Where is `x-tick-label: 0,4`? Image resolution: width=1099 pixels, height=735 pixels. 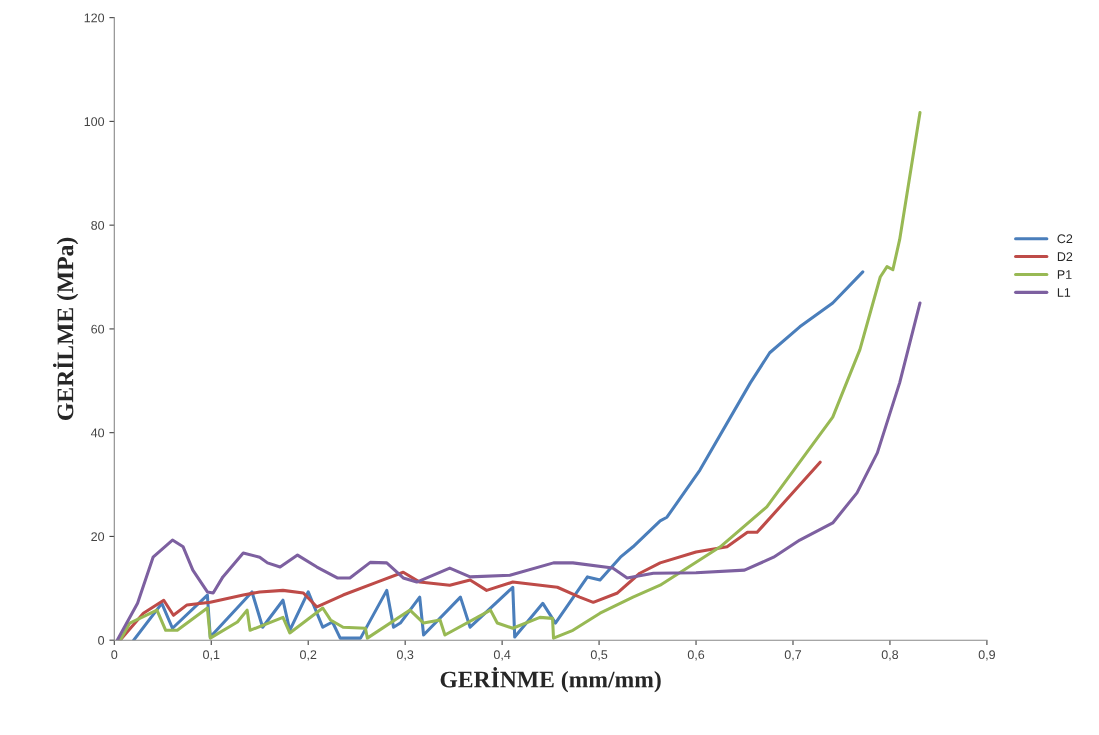
x-tick-label: 0,4 is located at coordinates (502, 655).